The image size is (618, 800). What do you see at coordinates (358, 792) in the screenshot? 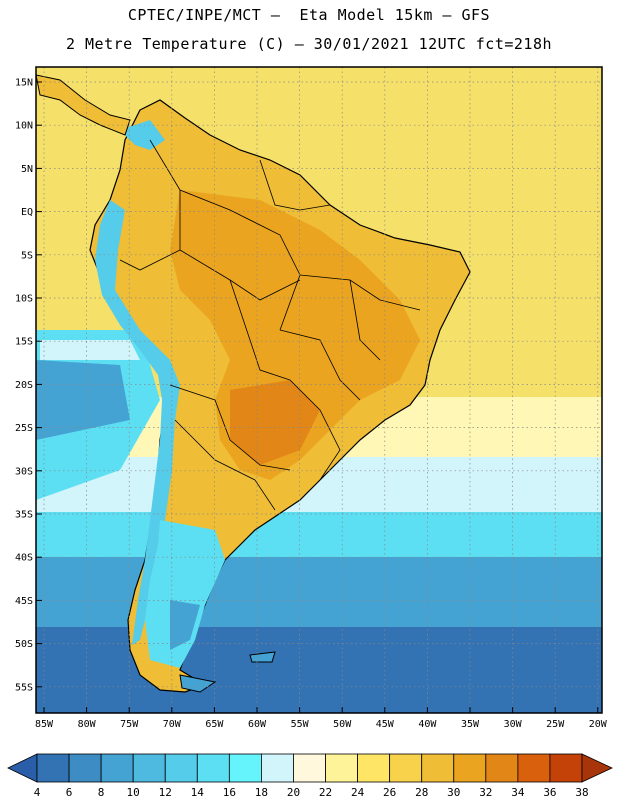
I see `colorbar-label: 24` at bounding box center [358, 792].